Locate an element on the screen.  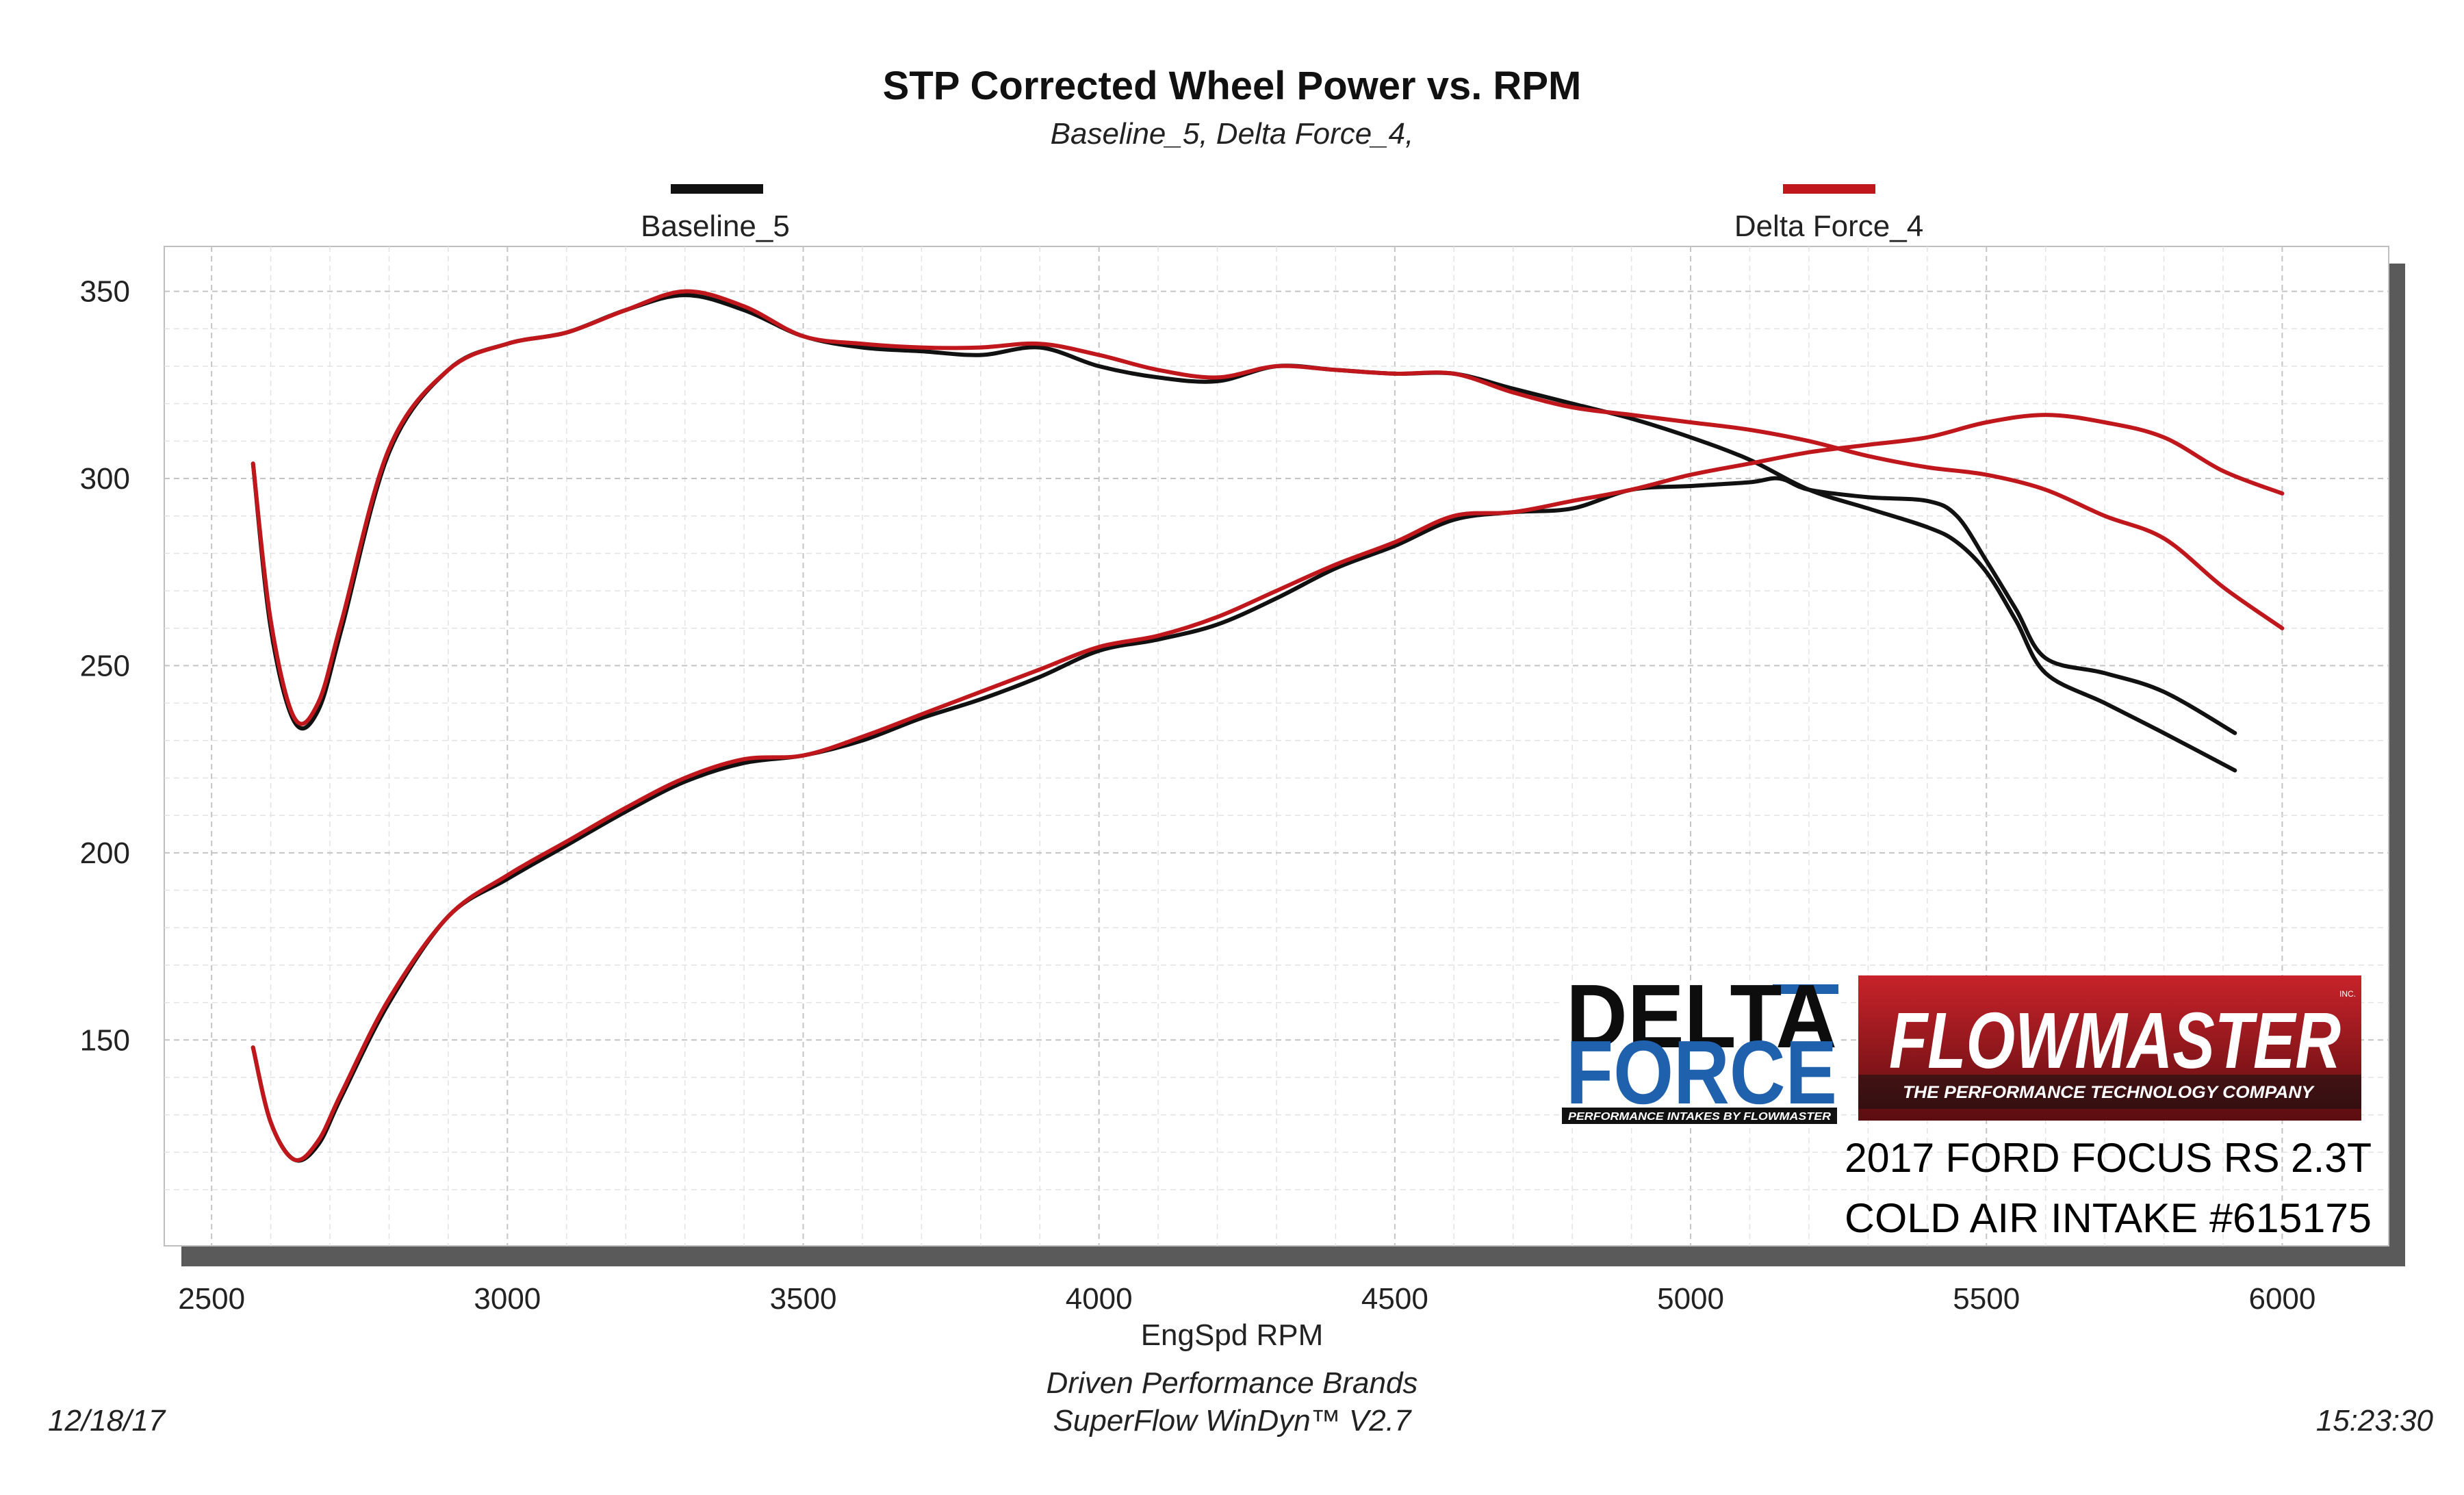
legend: Baseline_5 Delta Force_4 is located at coordinates (1282, 213).